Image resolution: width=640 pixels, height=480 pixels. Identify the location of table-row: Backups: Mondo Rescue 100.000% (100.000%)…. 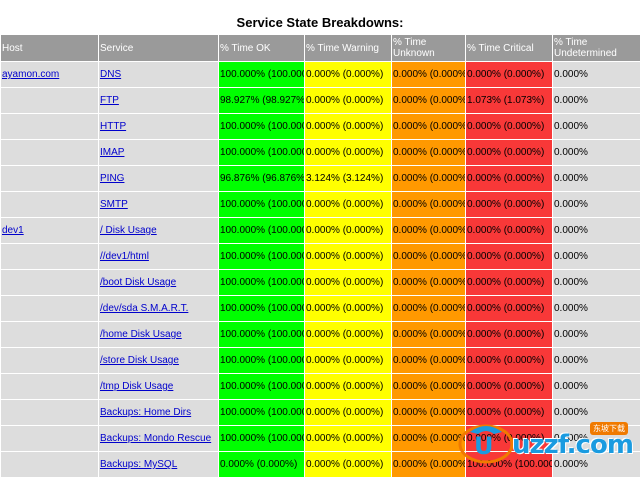
(320, 438).